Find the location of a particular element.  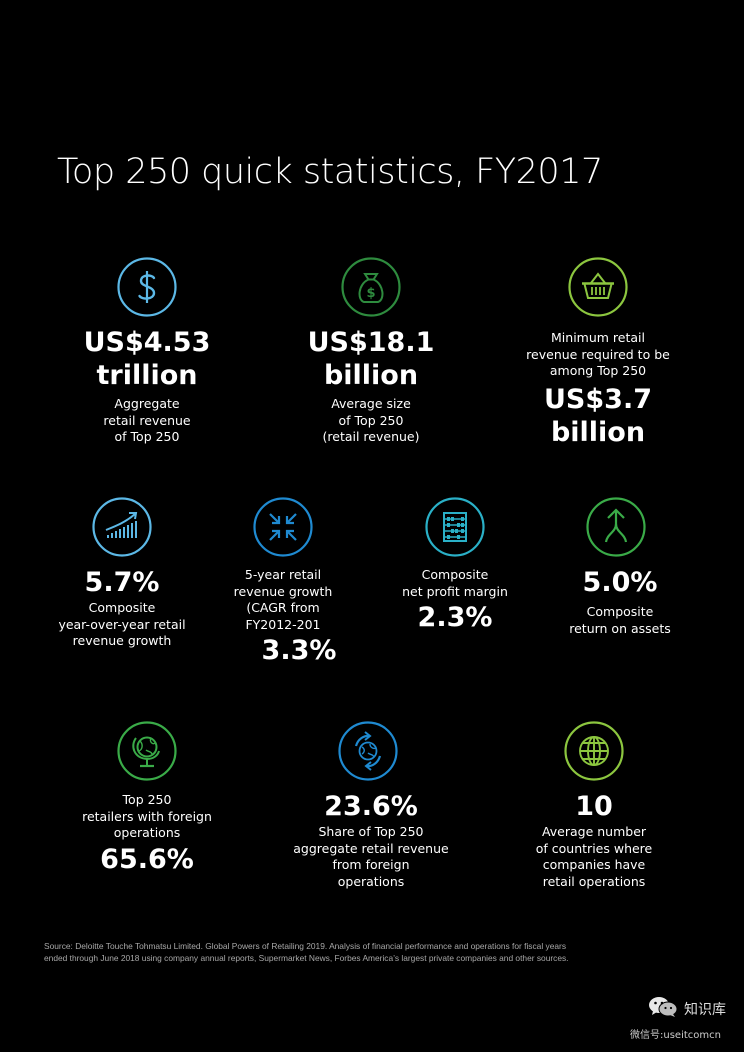

stat-value: US$18.1 billion is located at coordinates (371, 359).